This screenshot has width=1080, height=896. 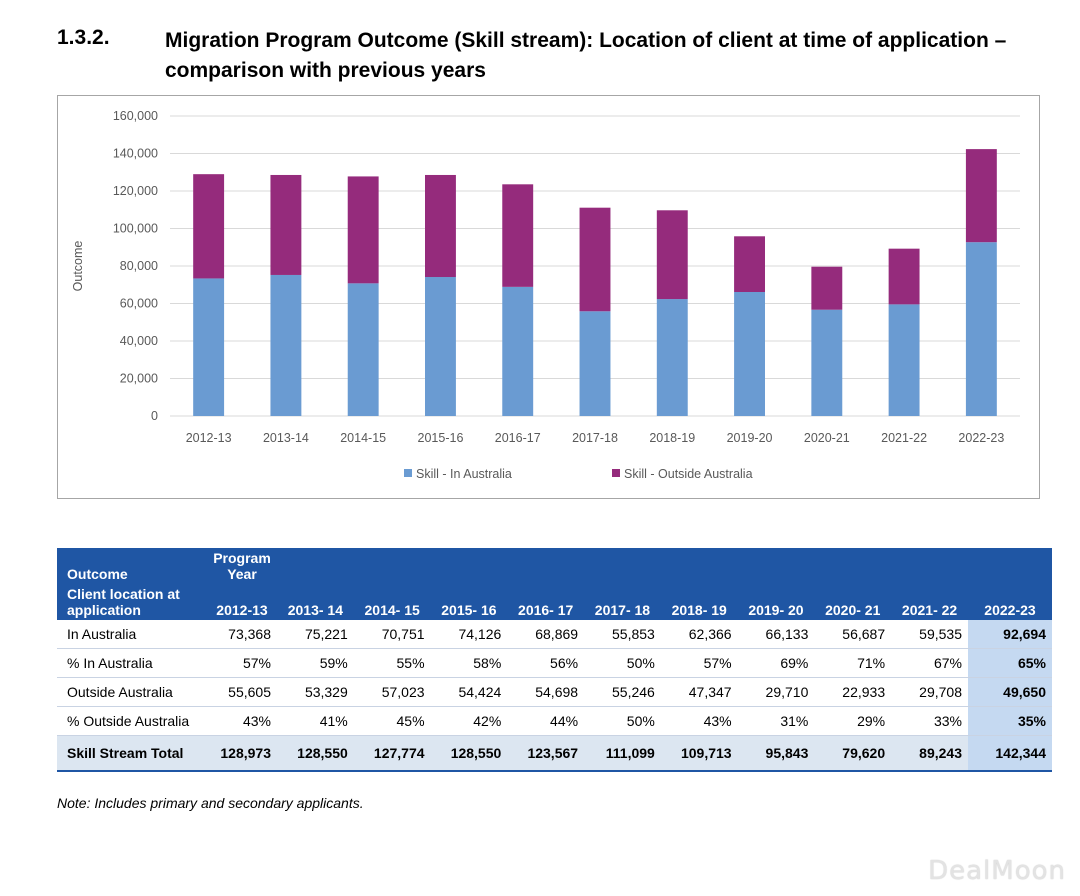 I want to click on table-cell: 49,650, so click(x=1010, y=692).